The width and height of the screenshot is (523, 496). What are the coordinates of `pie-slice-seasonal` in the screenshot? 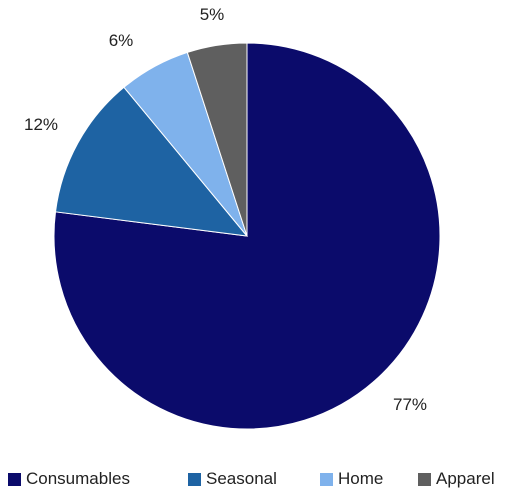 It's located at (151, 161).